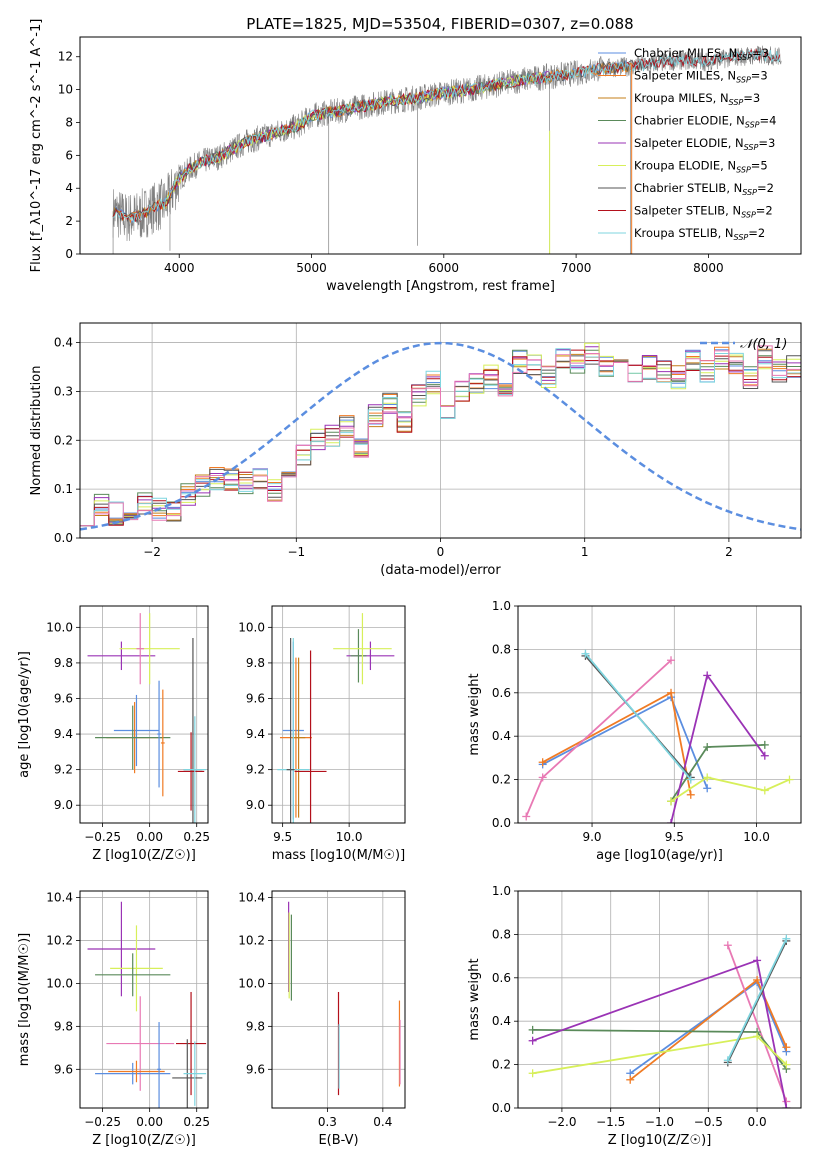  What do you see at coordinates (196, 837) in the screenshot?
I see `tick-label-x: 0.25` at bounding box center [196, 837].